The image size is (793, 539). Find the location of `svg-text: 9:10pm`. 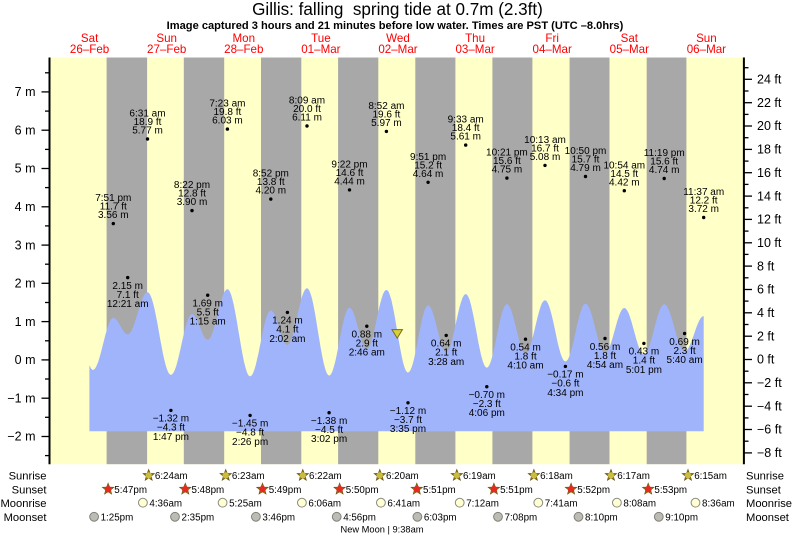

svg-text: 9:10pm is located at coordinates (681, 517).